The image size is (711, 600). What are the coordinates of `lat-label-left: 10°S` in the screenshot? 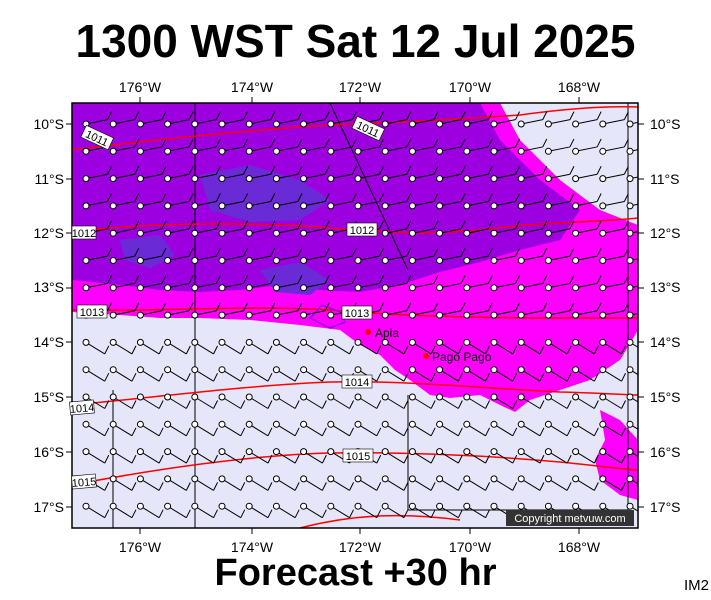 It's located at (48, 124).